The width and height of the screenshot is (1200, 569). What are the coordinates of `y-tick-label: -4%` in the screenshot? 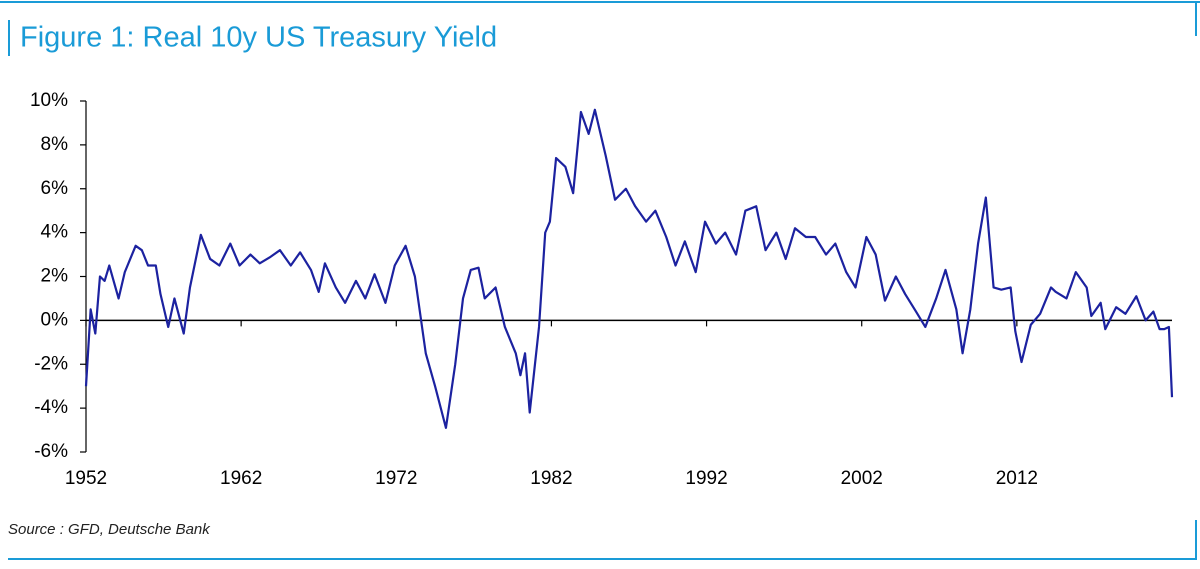 It's located at (51, 407).